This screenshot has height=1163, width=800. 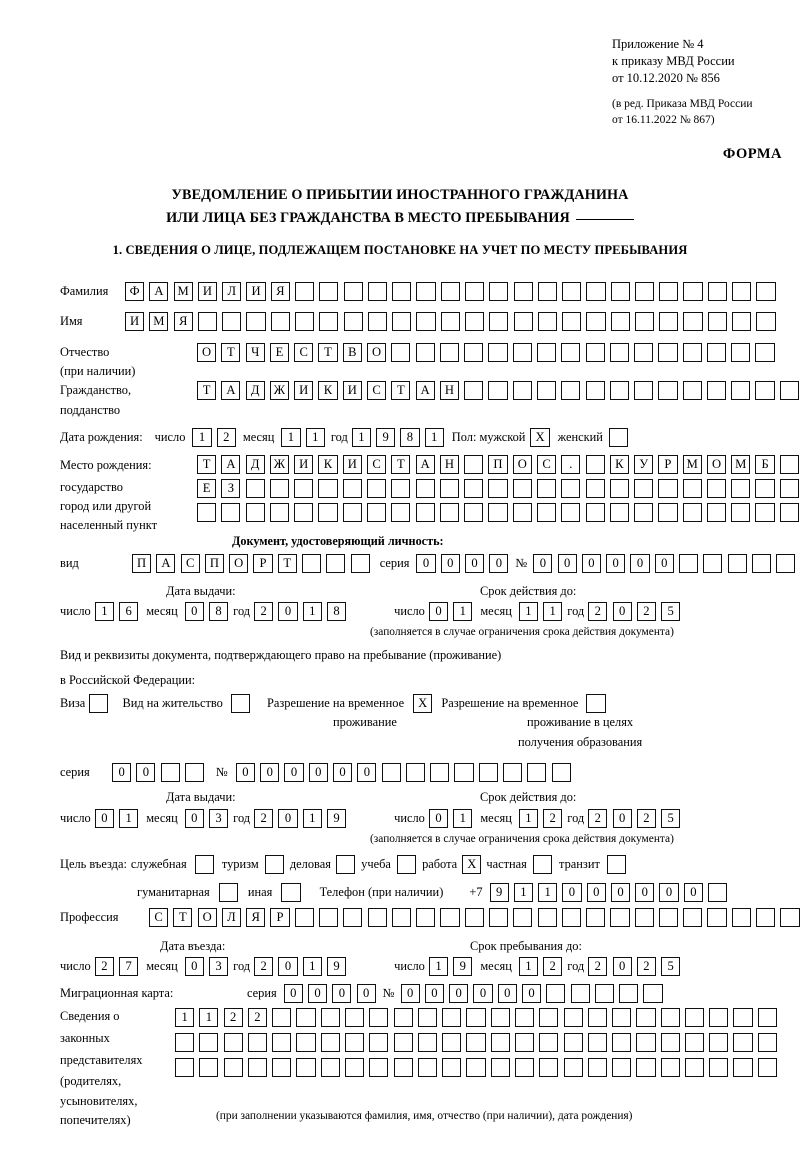 I want to click on char-cell: У, so click(x=644, y=465).